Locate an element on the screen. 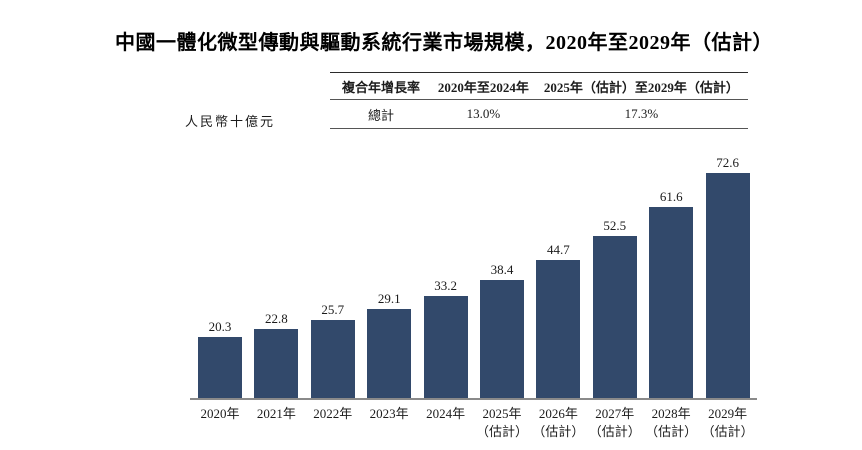 The width and height of the screenshot is (862, 450). bar-value-label: 44.7 is located at coordinates (558, 249).